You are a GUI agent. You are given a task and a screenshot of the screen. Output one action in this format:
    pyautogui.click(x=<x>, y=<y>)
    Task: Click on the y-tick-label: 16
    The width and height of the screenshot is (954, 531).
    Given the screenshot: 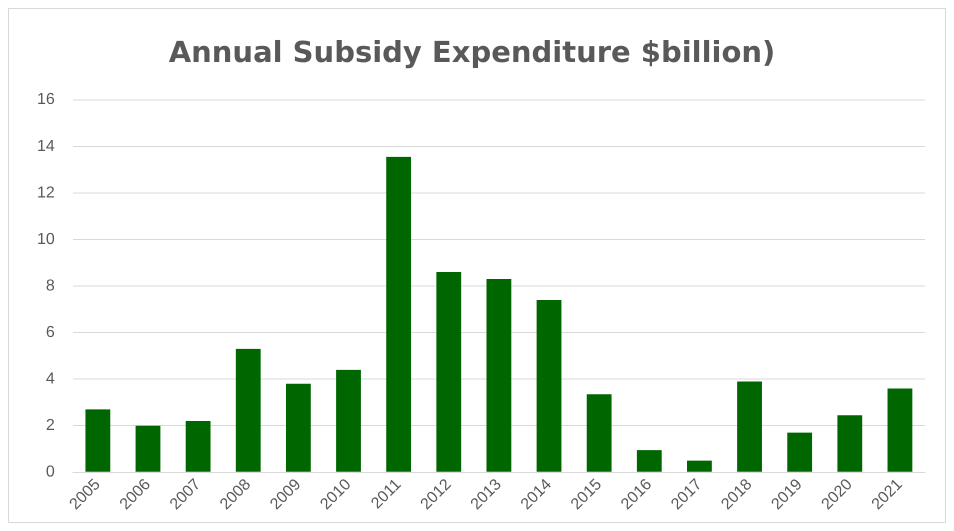 What is the action you would take?
    pyautogui.click(x=46, y=99)
    